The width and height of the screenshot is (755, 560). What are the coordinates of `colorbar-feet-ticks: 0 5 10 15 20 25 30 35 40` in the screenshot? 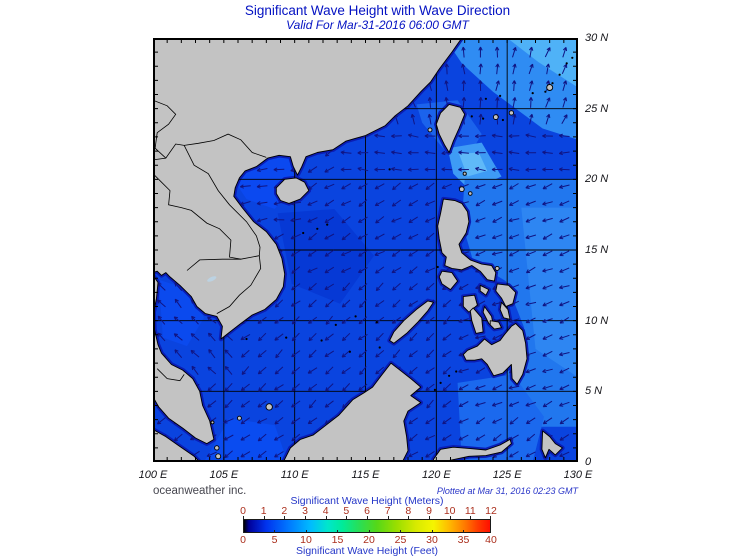 It's located at (368, 538).